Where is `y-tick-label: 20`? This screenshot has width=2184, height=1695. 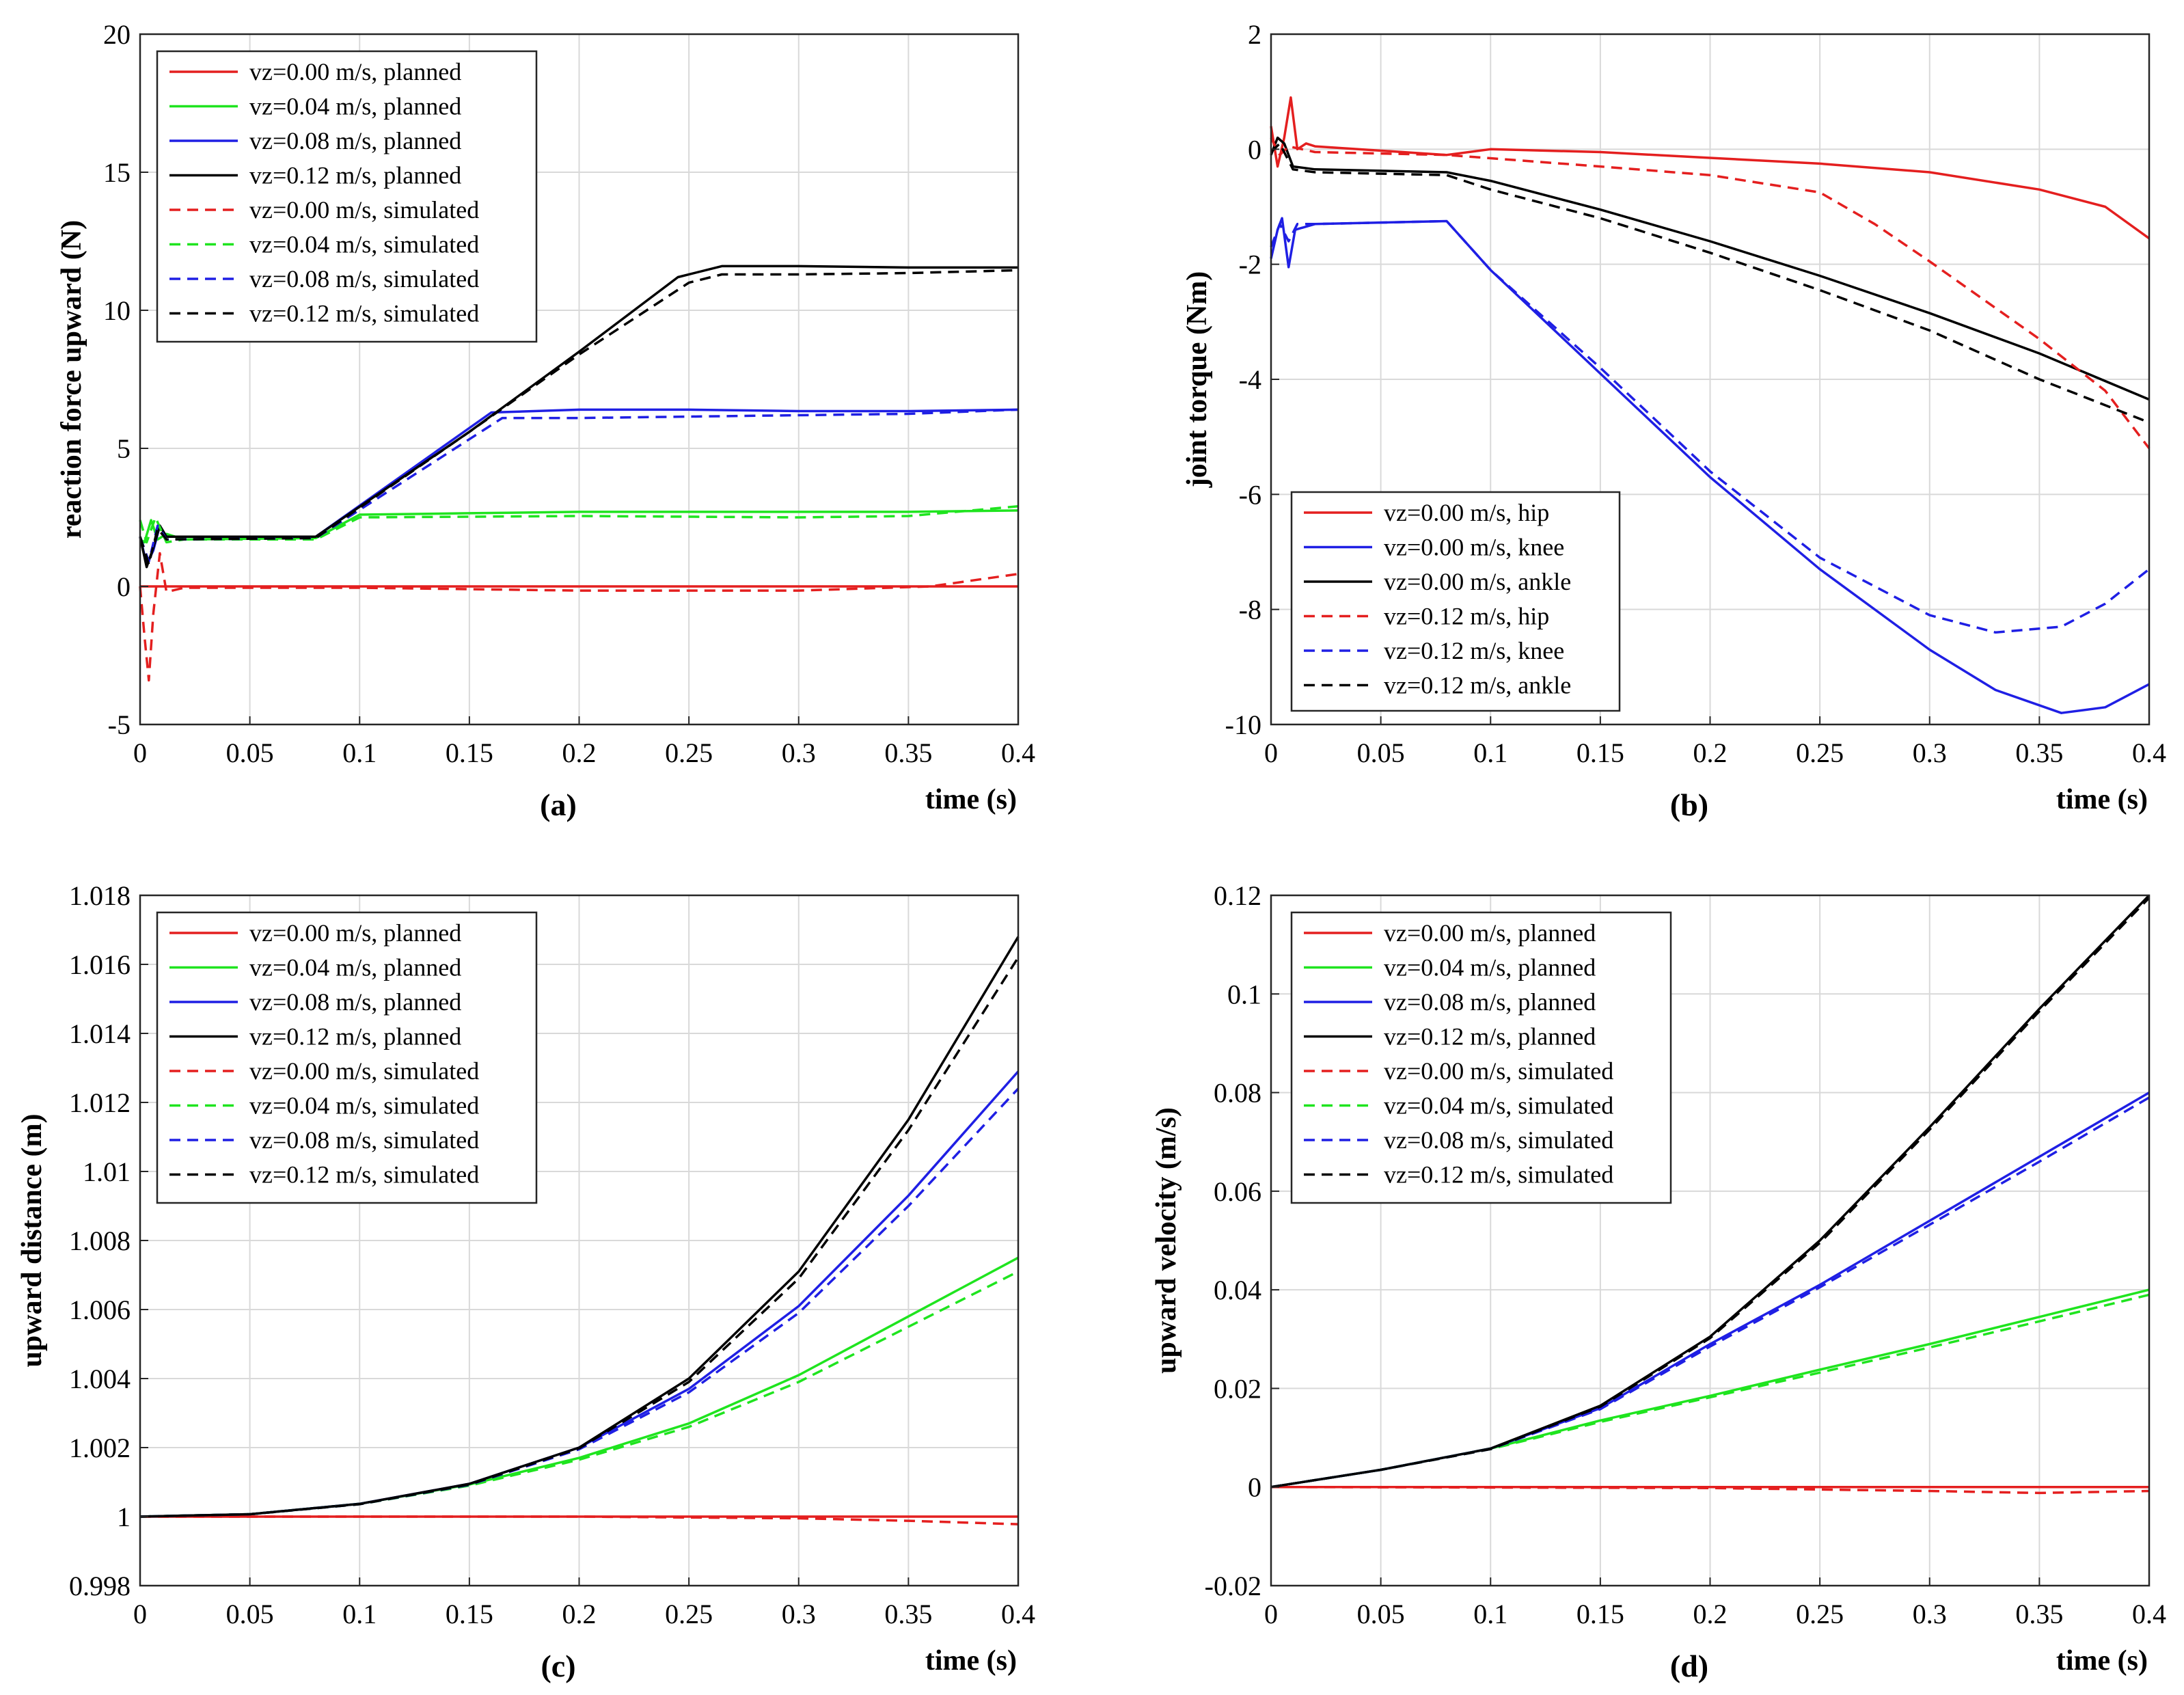 y-tick-label: 20 is located at coordinates (117, 34).